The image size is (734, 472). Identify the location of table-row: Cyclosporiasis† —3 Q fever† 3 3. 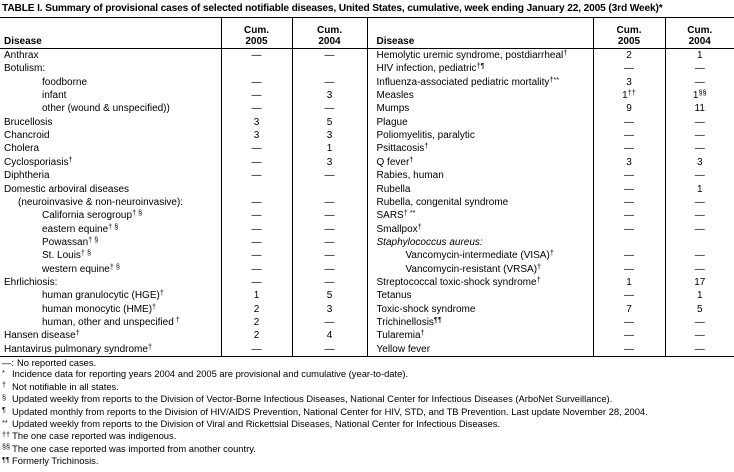
(367, 162).